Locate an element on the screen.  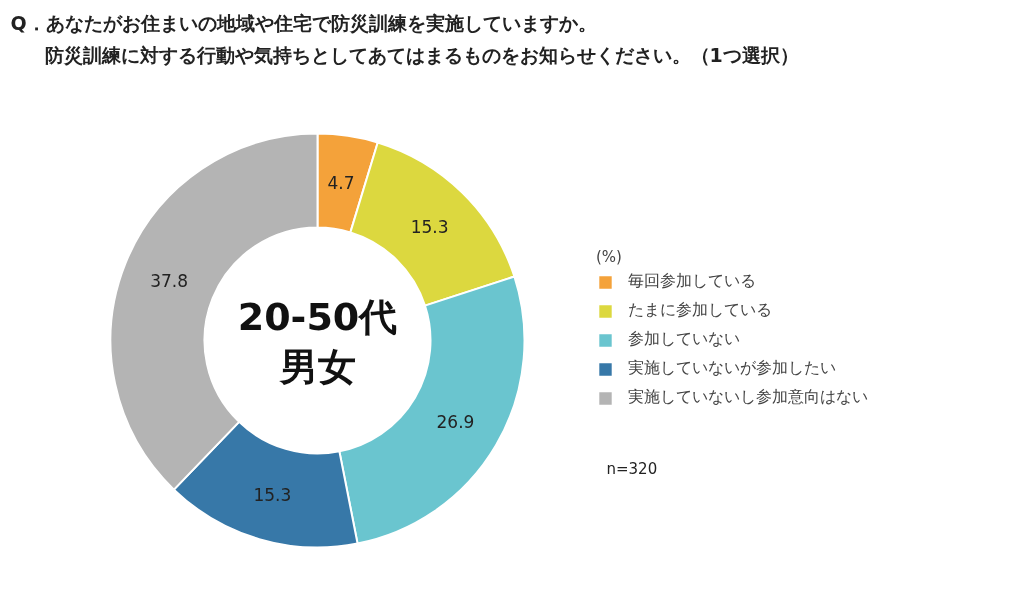
text: 20-50代 is located at coordinates (317, 316).